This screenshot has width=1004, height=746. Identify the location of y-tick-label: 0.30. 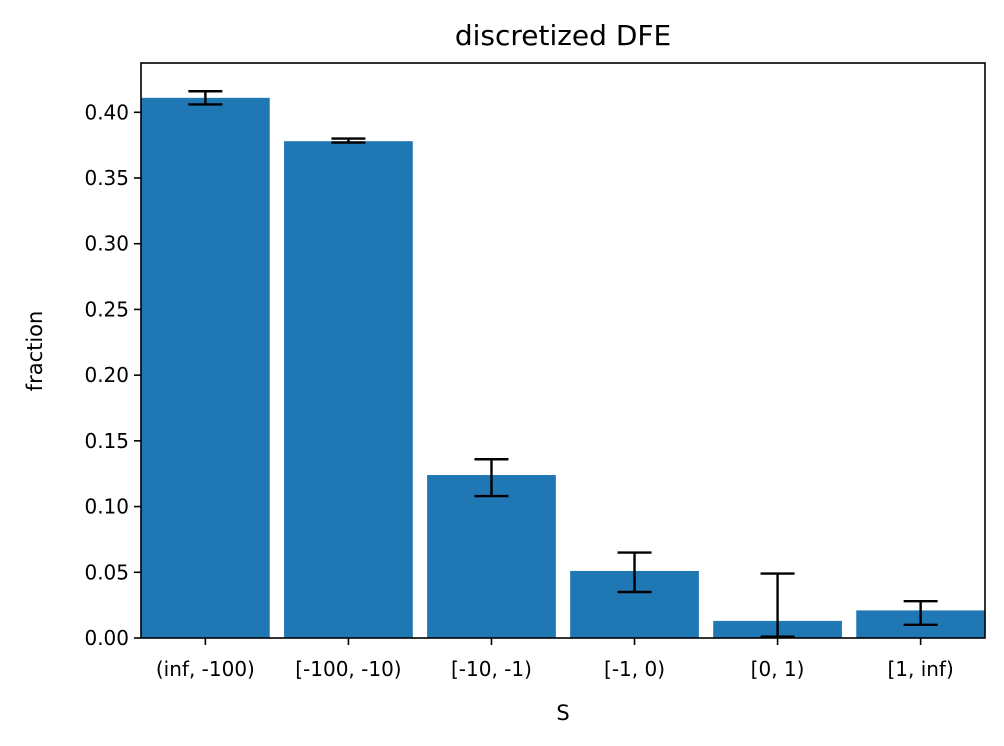
(106, 244).